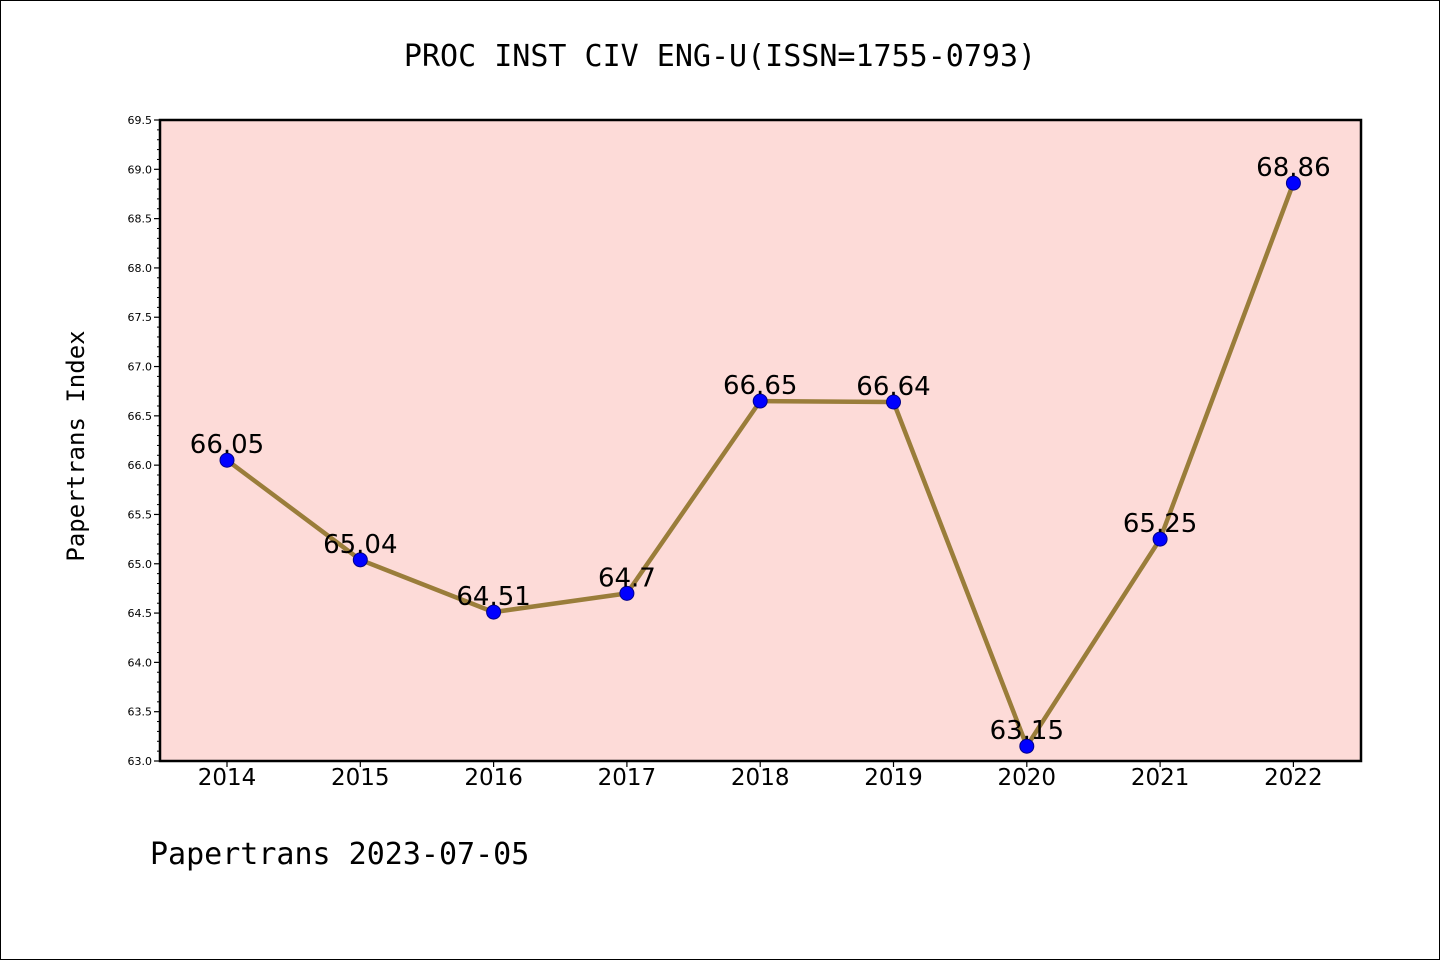  What do you see at coordinates (140, 465) in the screenshot?
I see `y-tick-label: 66.0` at bounding box center [140, 465].